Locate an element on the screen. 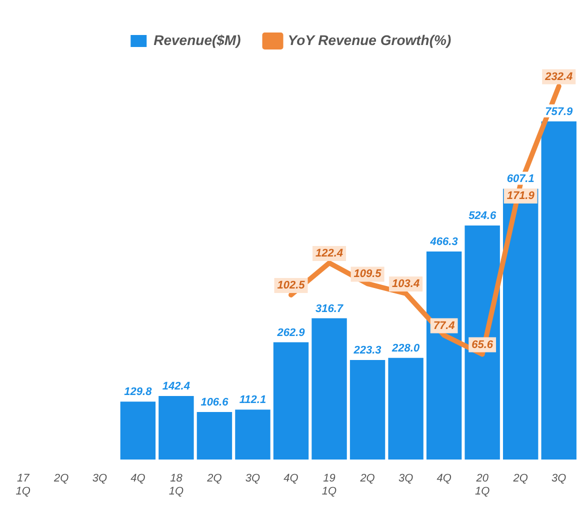 This screenshot has width=586, height=514. data-label: 171.9 is located at coordinates (521, 196).